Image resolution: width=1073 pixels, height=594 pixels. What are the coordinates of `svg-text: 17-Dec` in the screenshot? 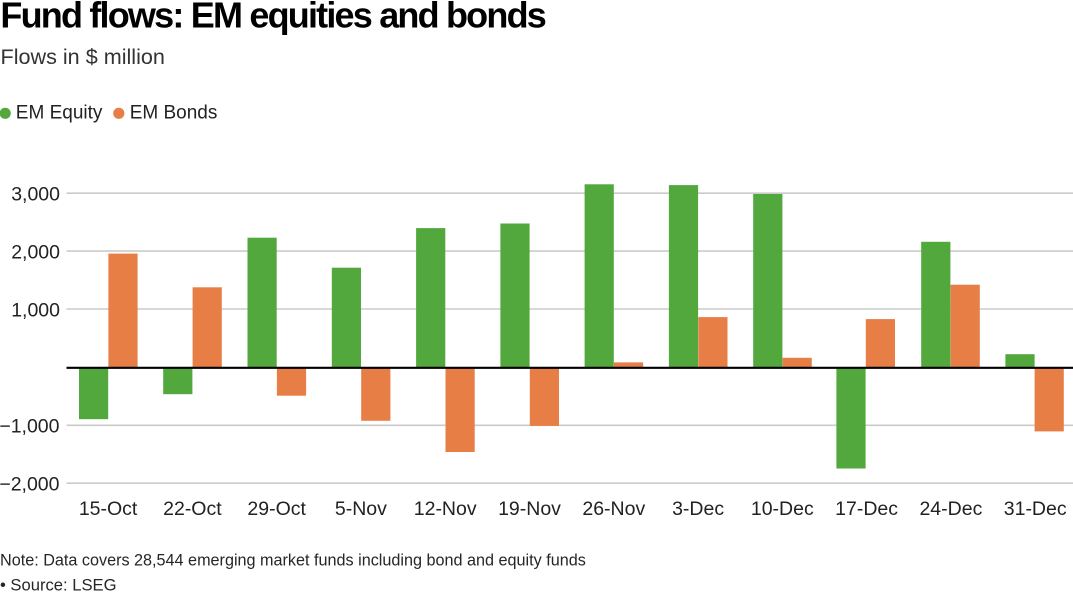 It's located at (866, 509).